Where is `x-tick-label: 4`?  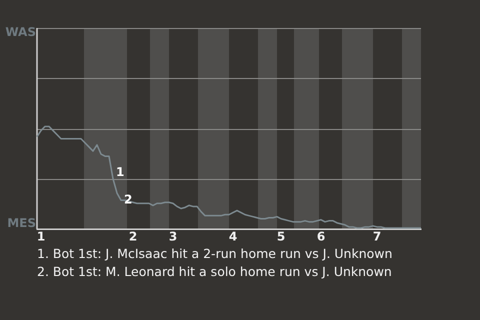
x-tick-label: 4 is located at coordinates (233, 236).